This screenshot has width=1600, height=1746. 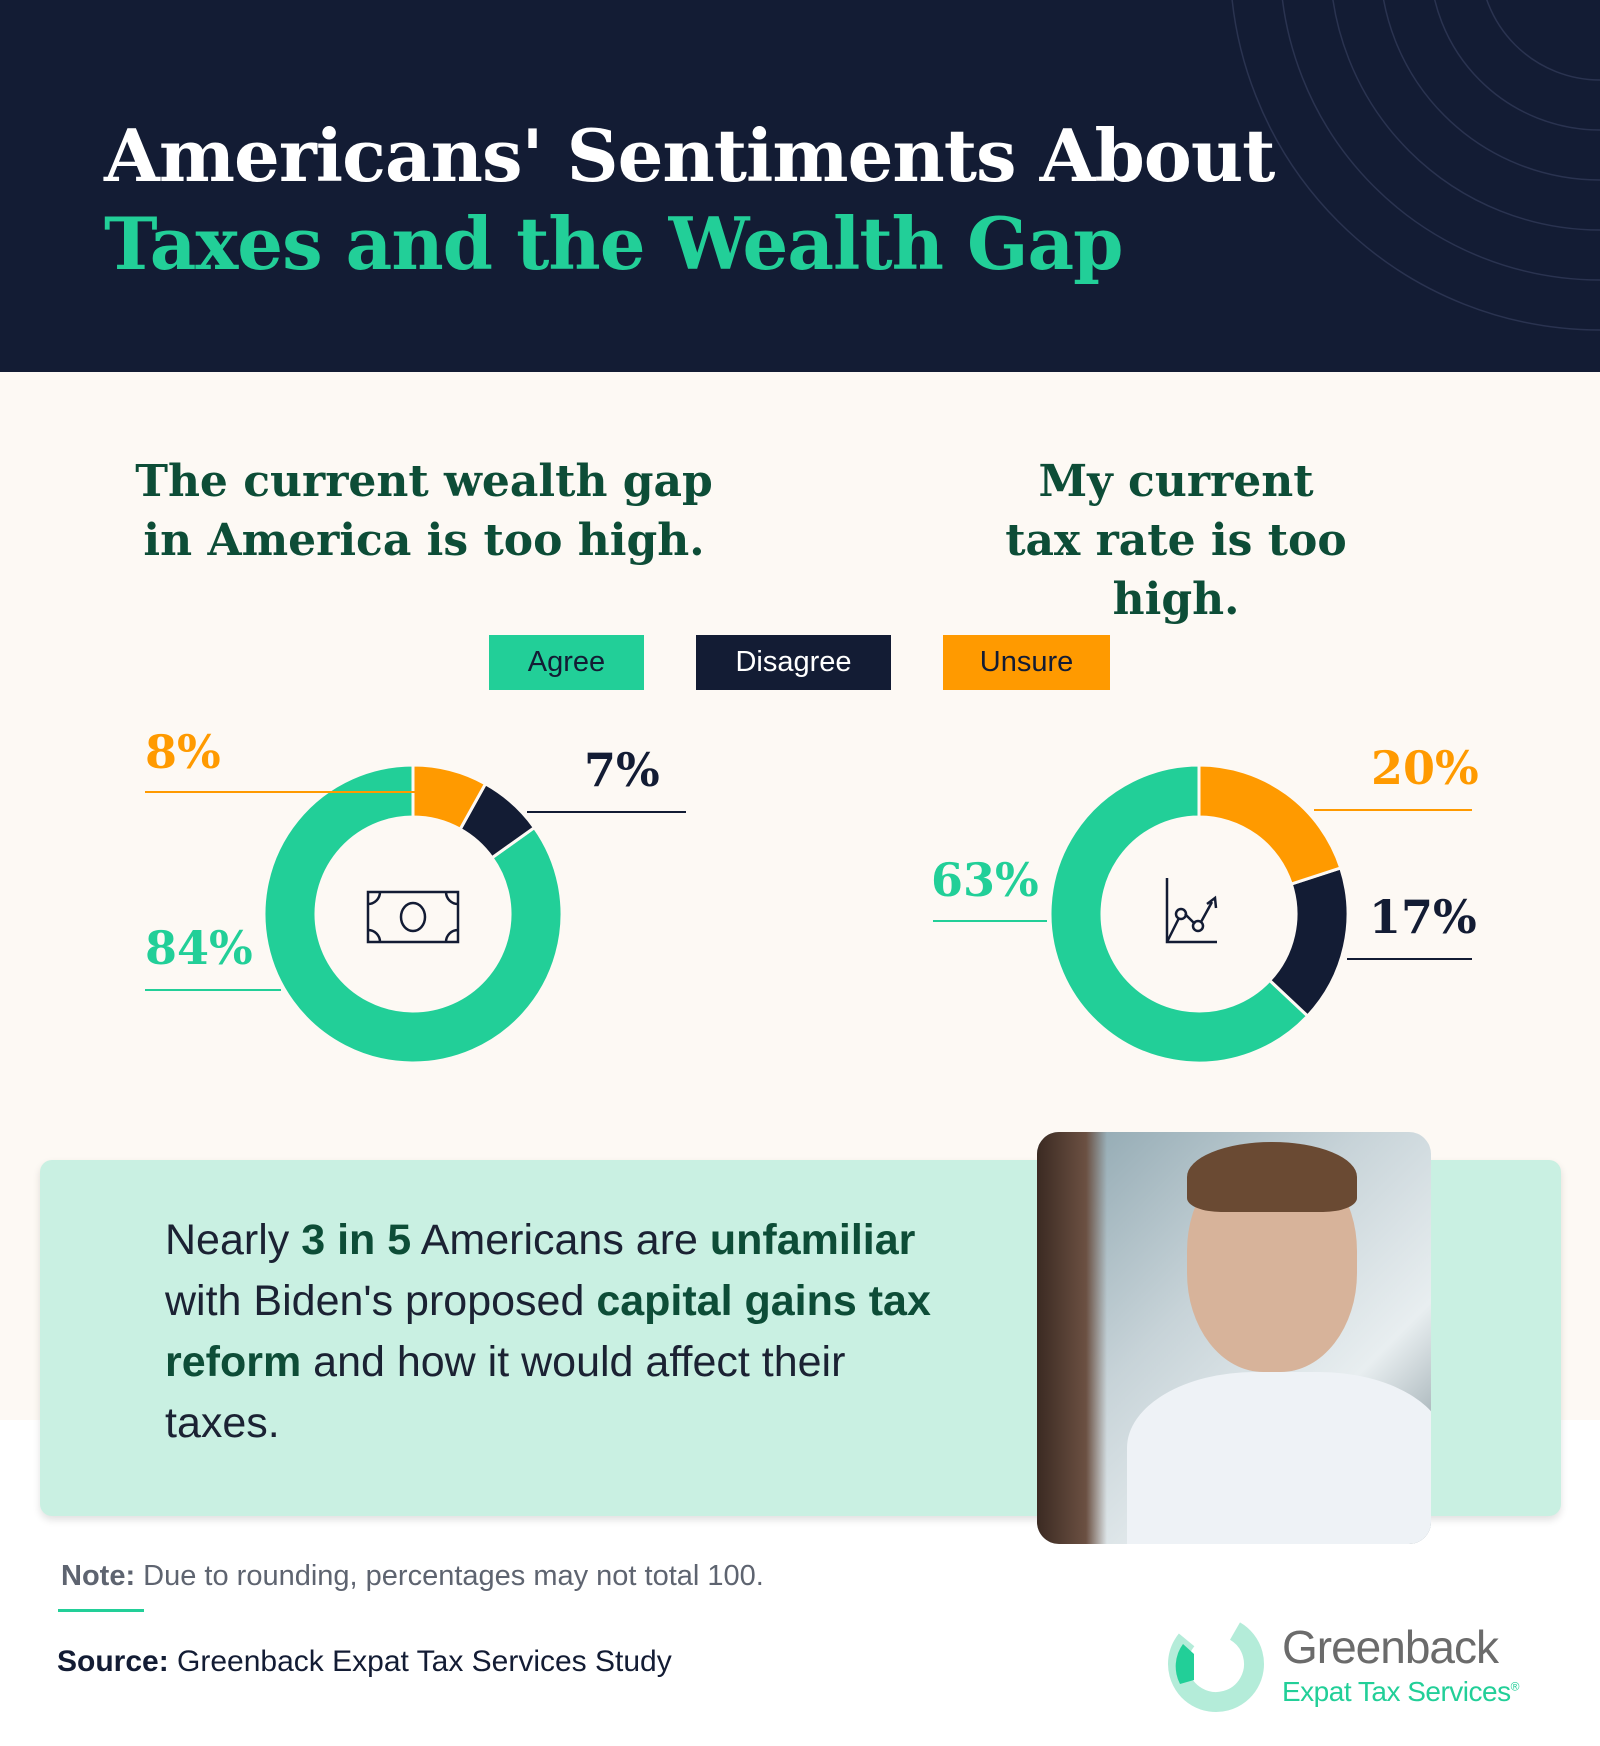 What do you see at coordinates (793, 662) in the screenshot?
I see `legend-disagree: Disagree` at bounding box center [793, 662].